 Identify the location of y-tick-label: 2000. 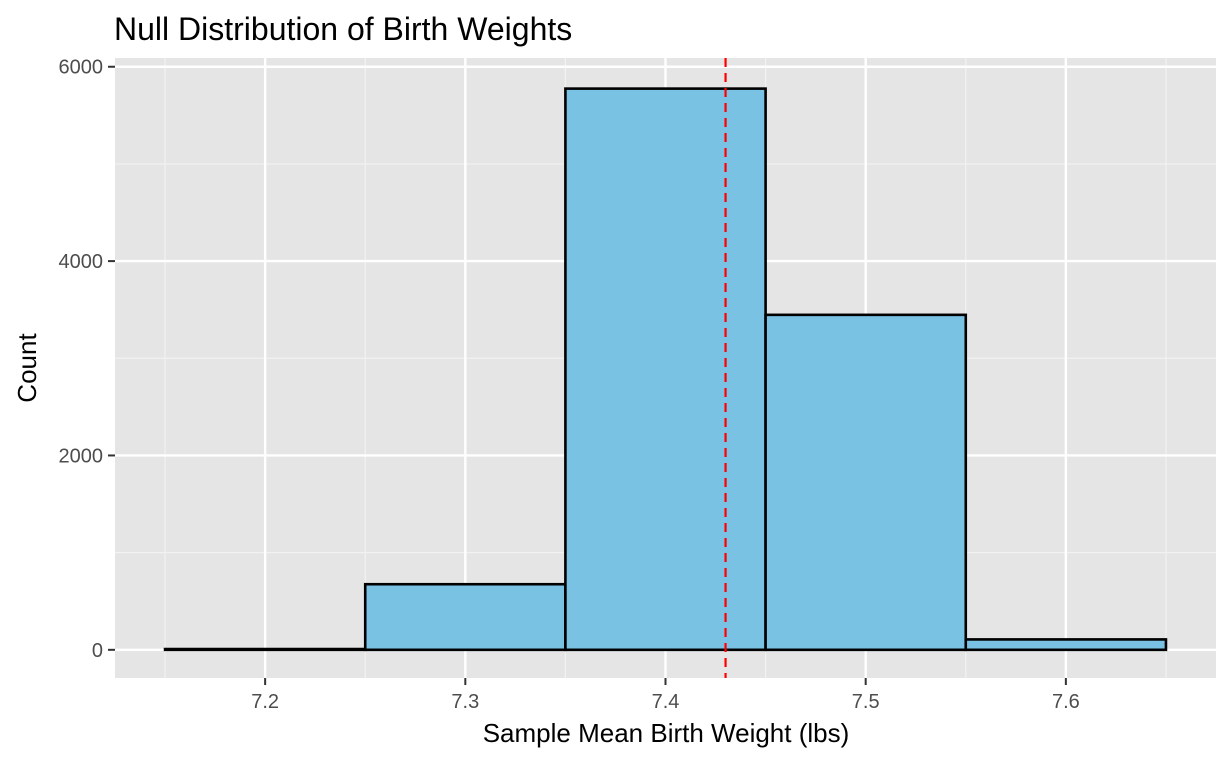
(81, 456).